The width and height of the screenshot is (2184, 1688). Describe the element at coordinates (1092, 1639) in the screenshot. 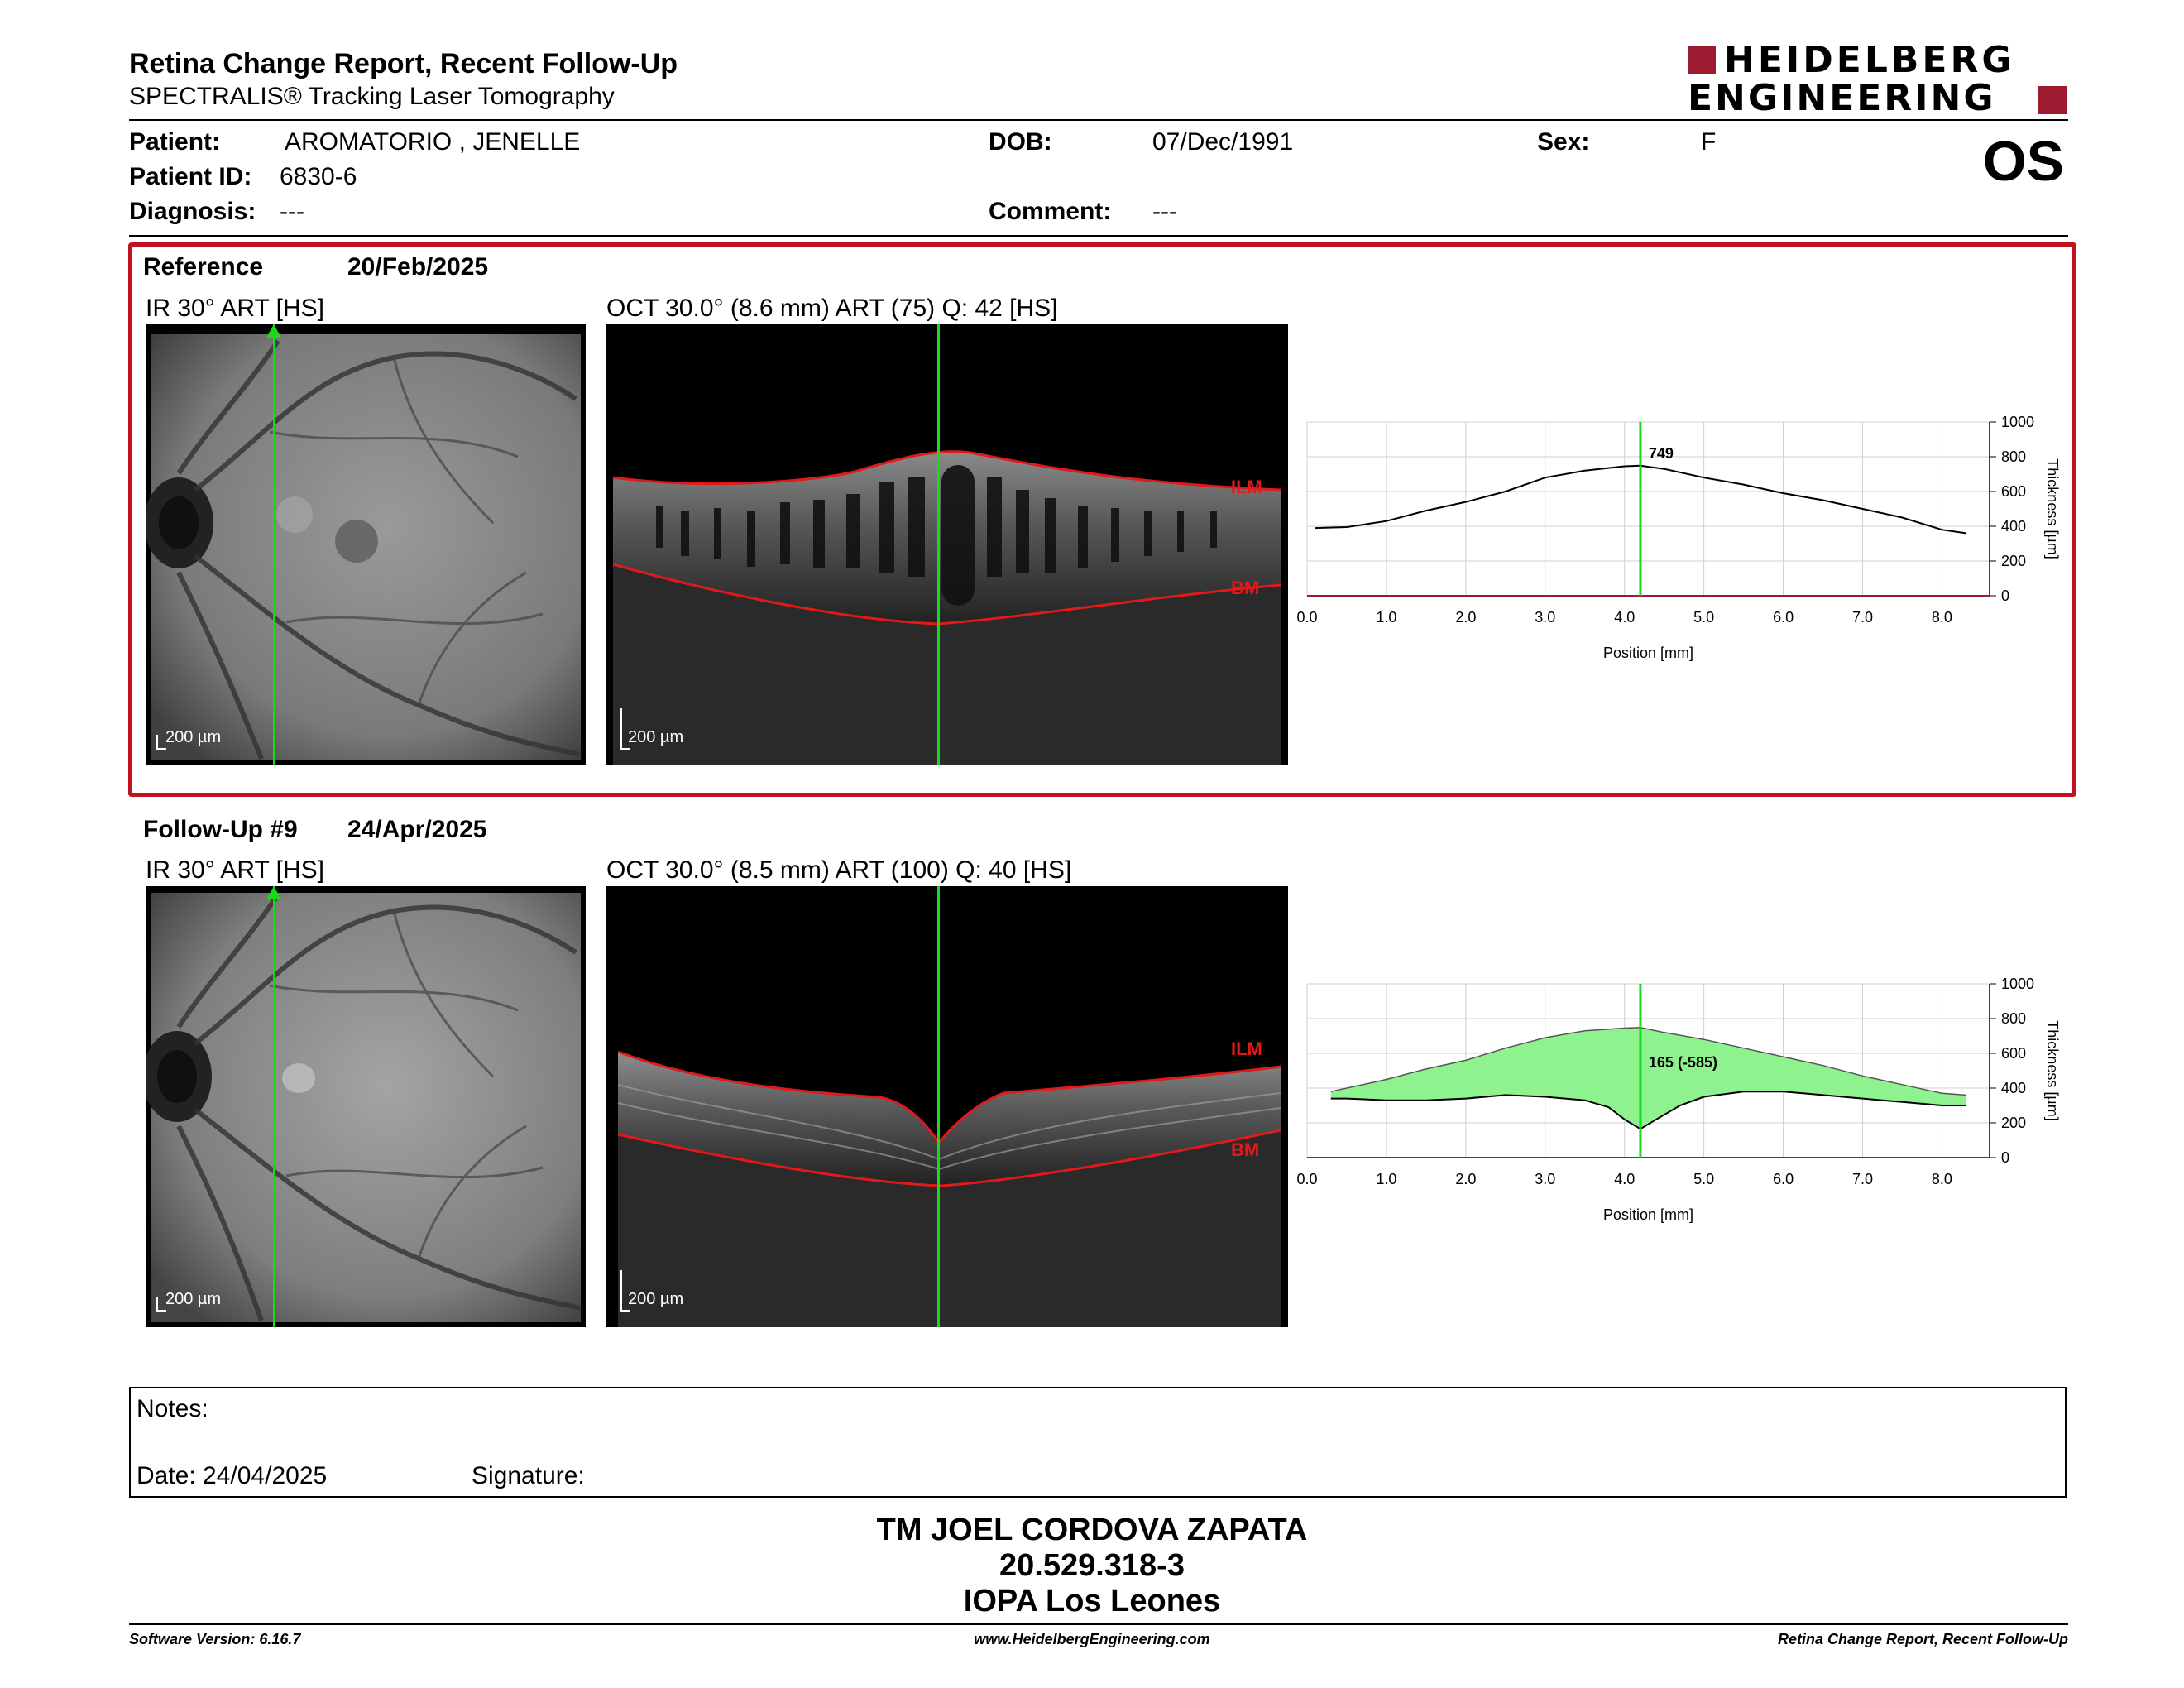

I see `website-link: www.HeidelbergEngineering.com` at that location.